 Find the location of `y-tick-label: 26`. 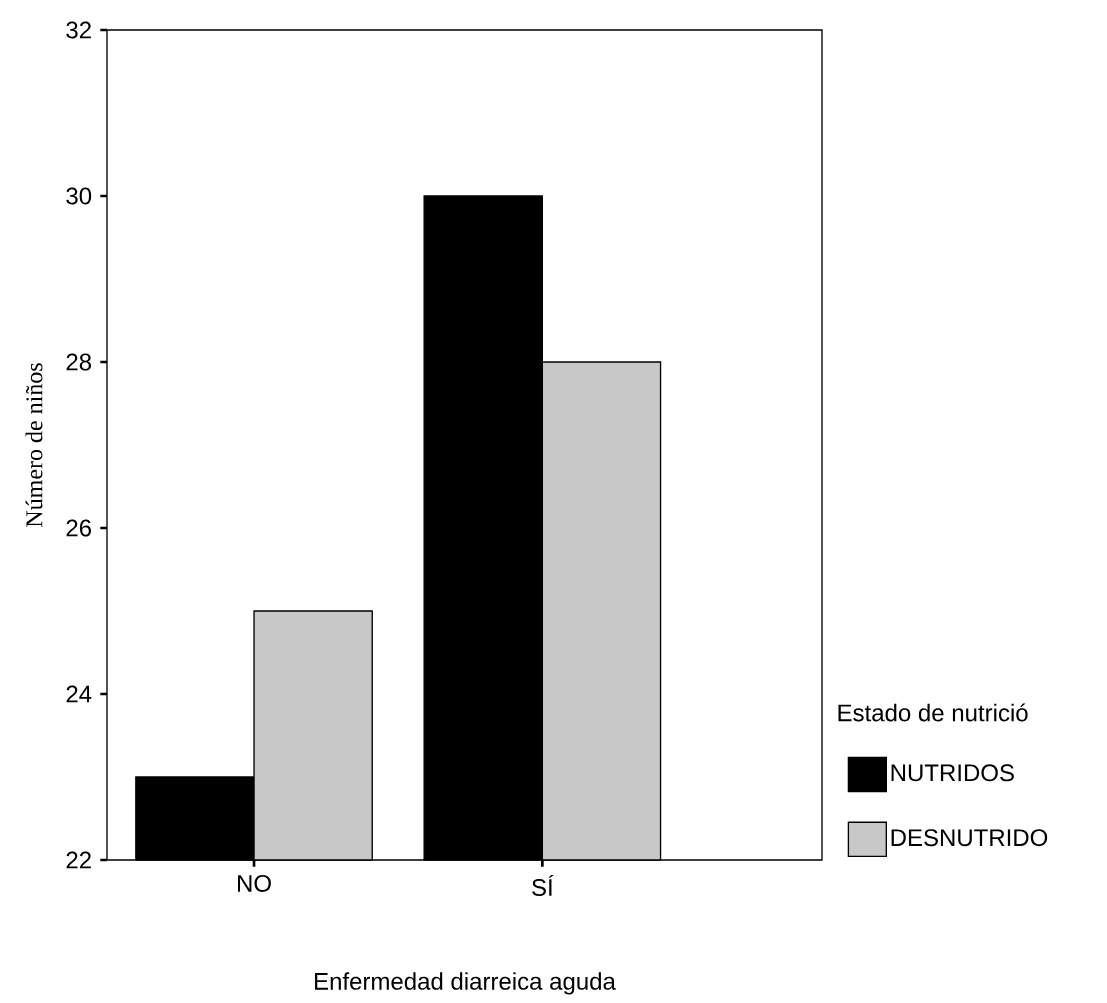

y-tick-label: 26 is located at coordinates (79, 528).